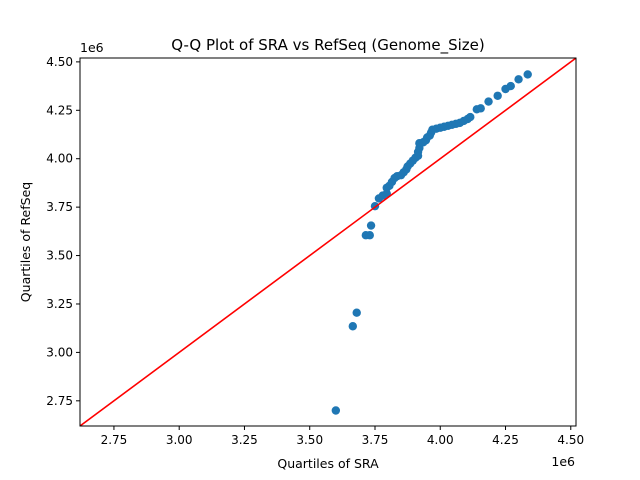 This screenshot has width=640, height=480. Describe the element at coordinates (59, 401) in the screenshot. I see `y-tick-label: 2.75` at that location.